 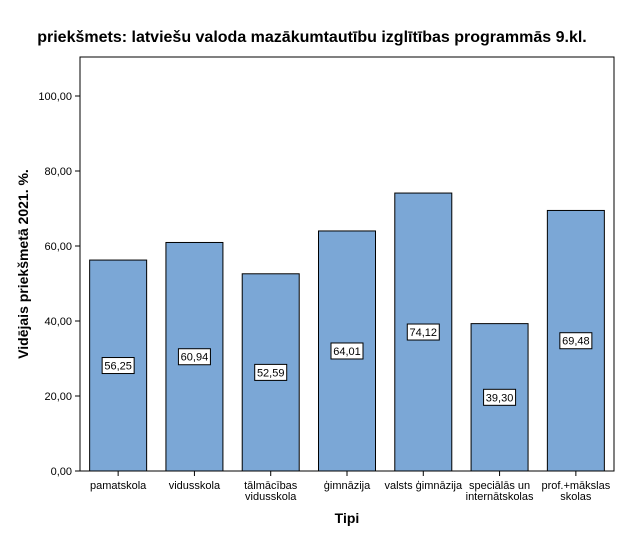 I want to click on x-axis-title: Tipi, so click(x=347, y=518).